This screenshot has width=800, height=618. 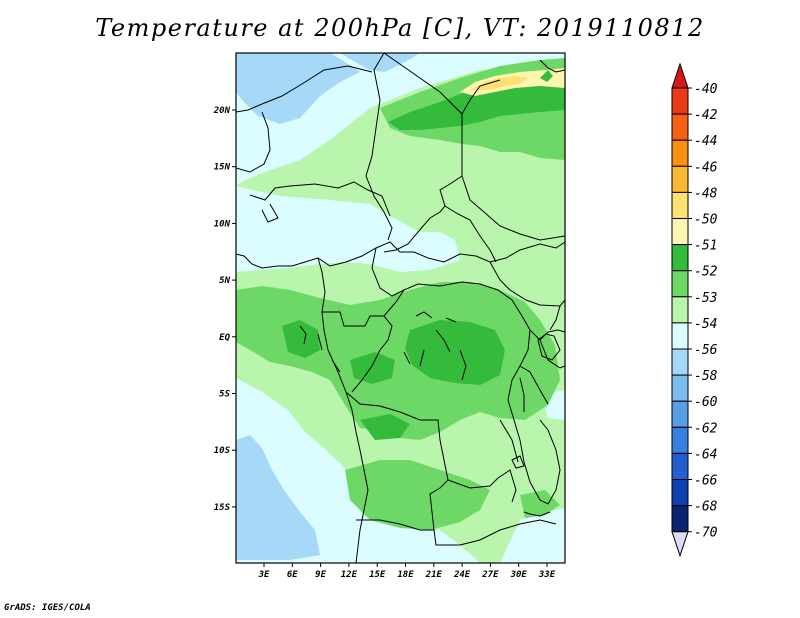 What do you see at coordinates (349, 575) in the screenshot?
I see `lon-tick-label: 12E` at bounding box center [349, 575].